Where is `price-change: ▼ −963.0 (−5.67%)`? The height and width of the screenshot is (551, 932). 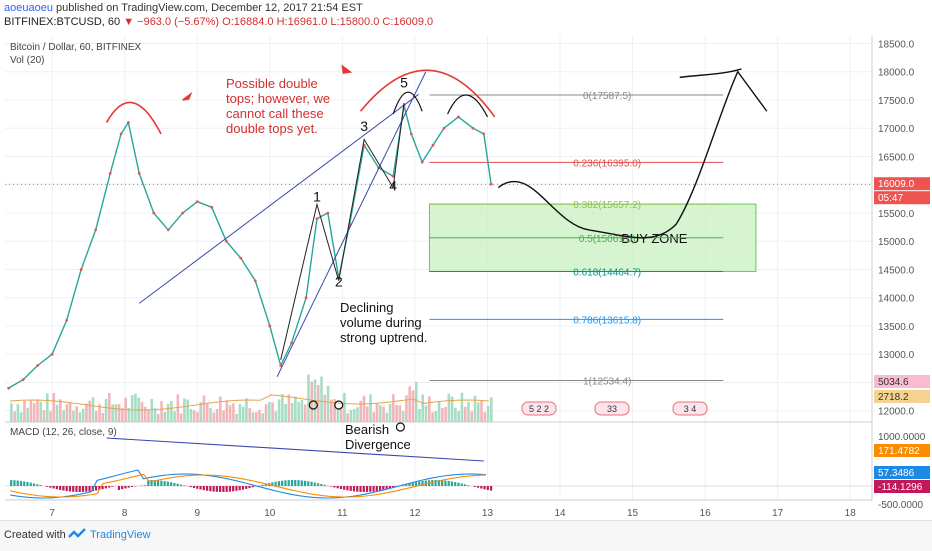 price-change: ▼ −963.0 (−5.67%) is located at coordinates (171, 22).